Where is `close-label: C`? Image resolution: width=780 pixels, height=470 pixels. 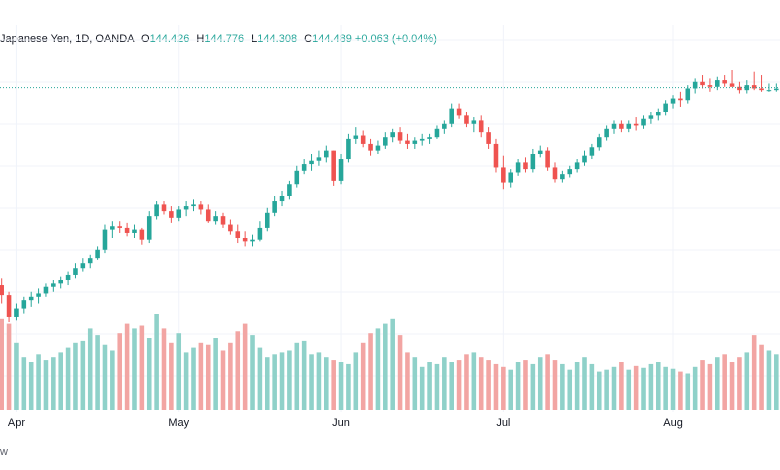
close-label: C is located at coordinates (308, 39).